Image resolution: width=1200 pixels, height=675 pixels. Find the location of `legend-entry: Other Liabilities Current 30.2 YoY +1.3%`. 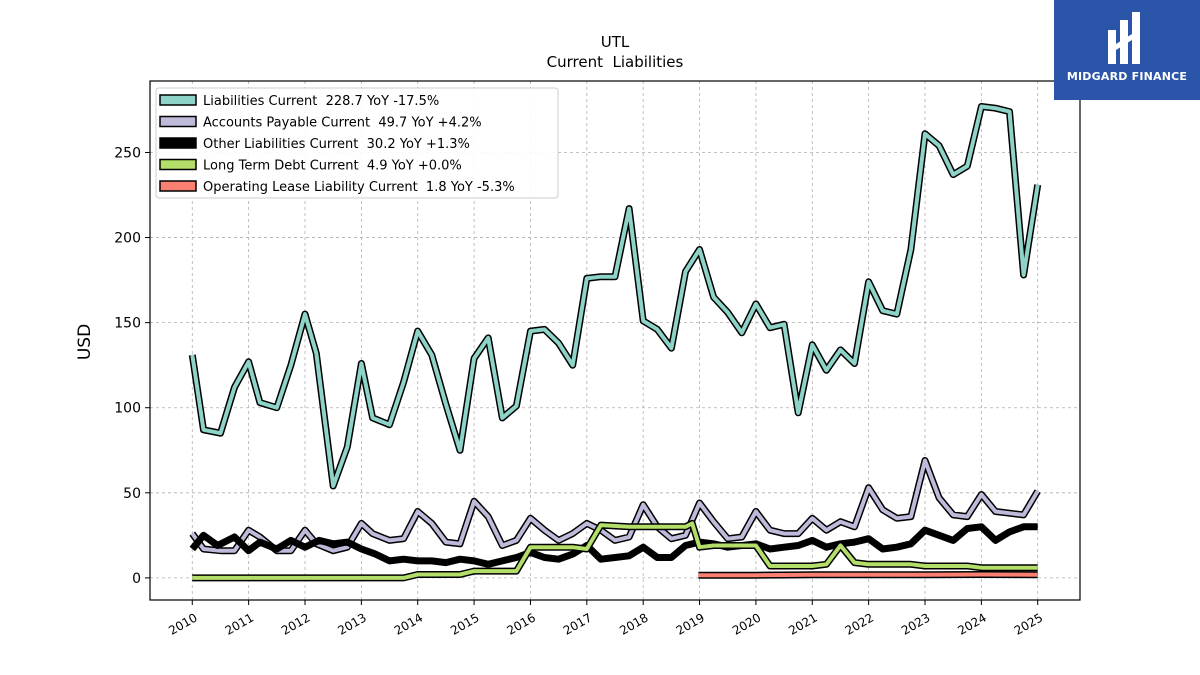

legend-entry: Other Liabilities Current 30.2 YoY +1.3% is located at coordinates (336, 144).